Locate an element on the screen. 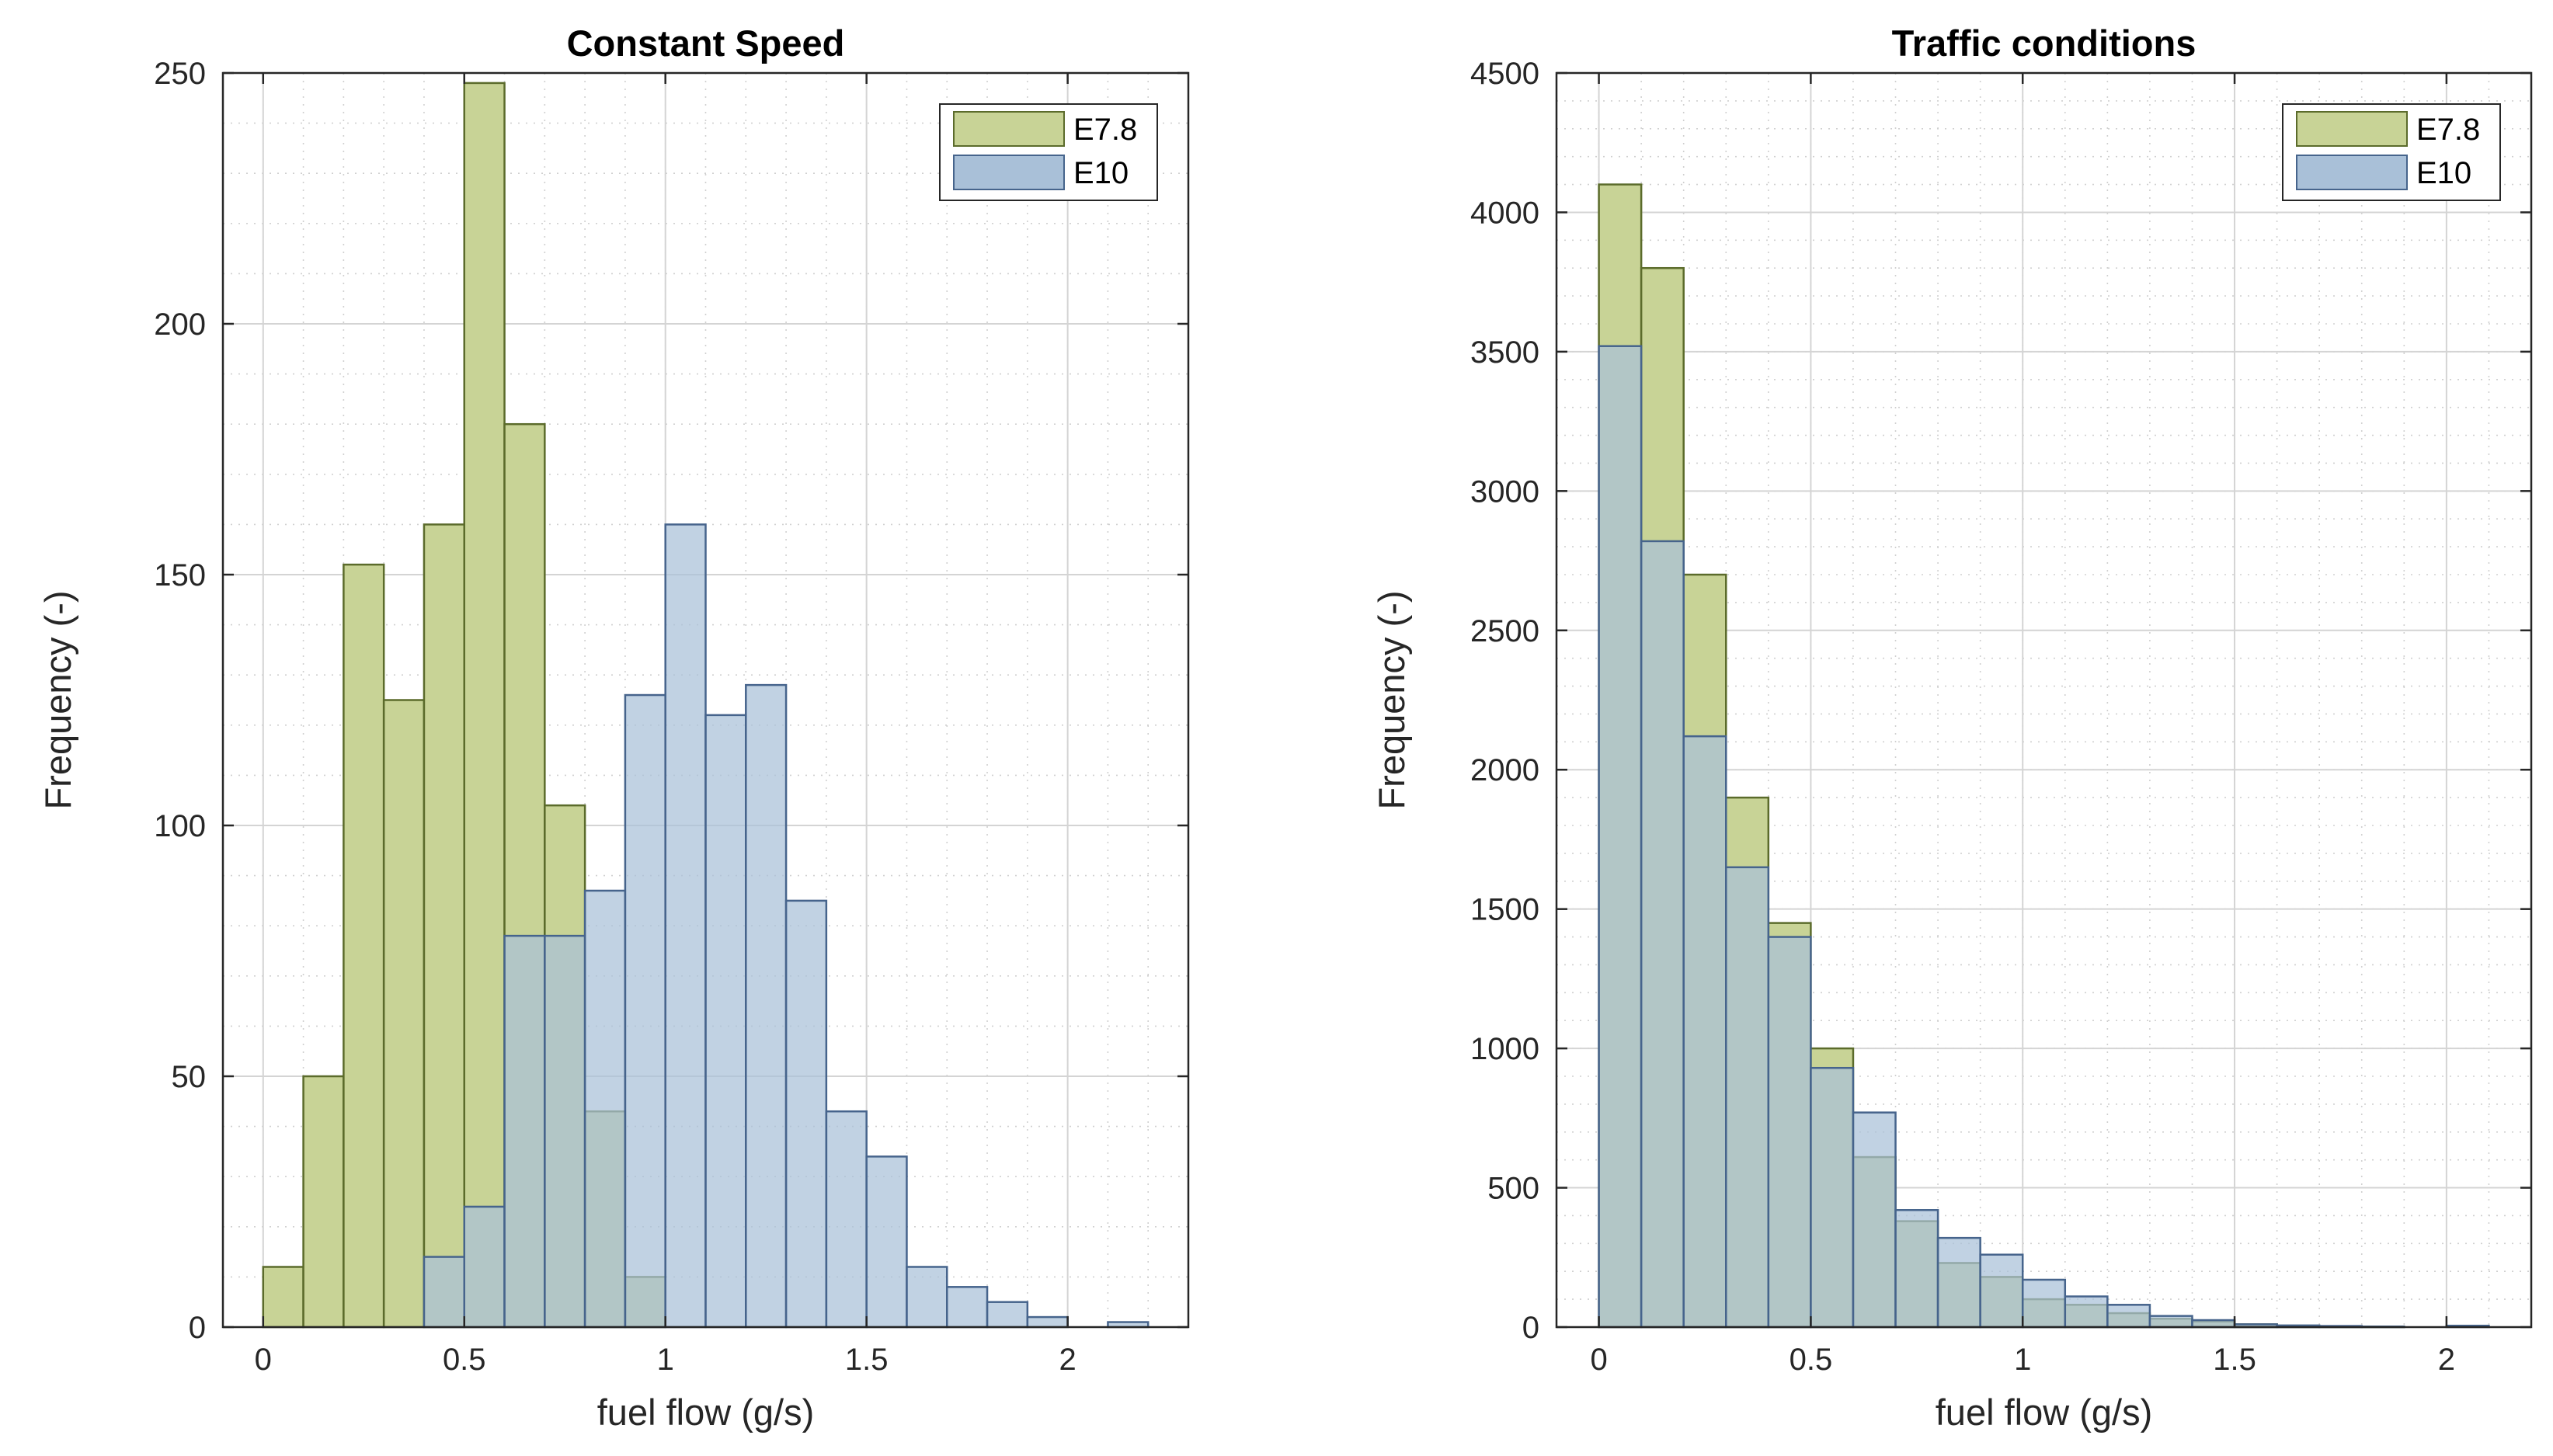  y-tick-label: 1000 is located at coordinates (1504, 1049).